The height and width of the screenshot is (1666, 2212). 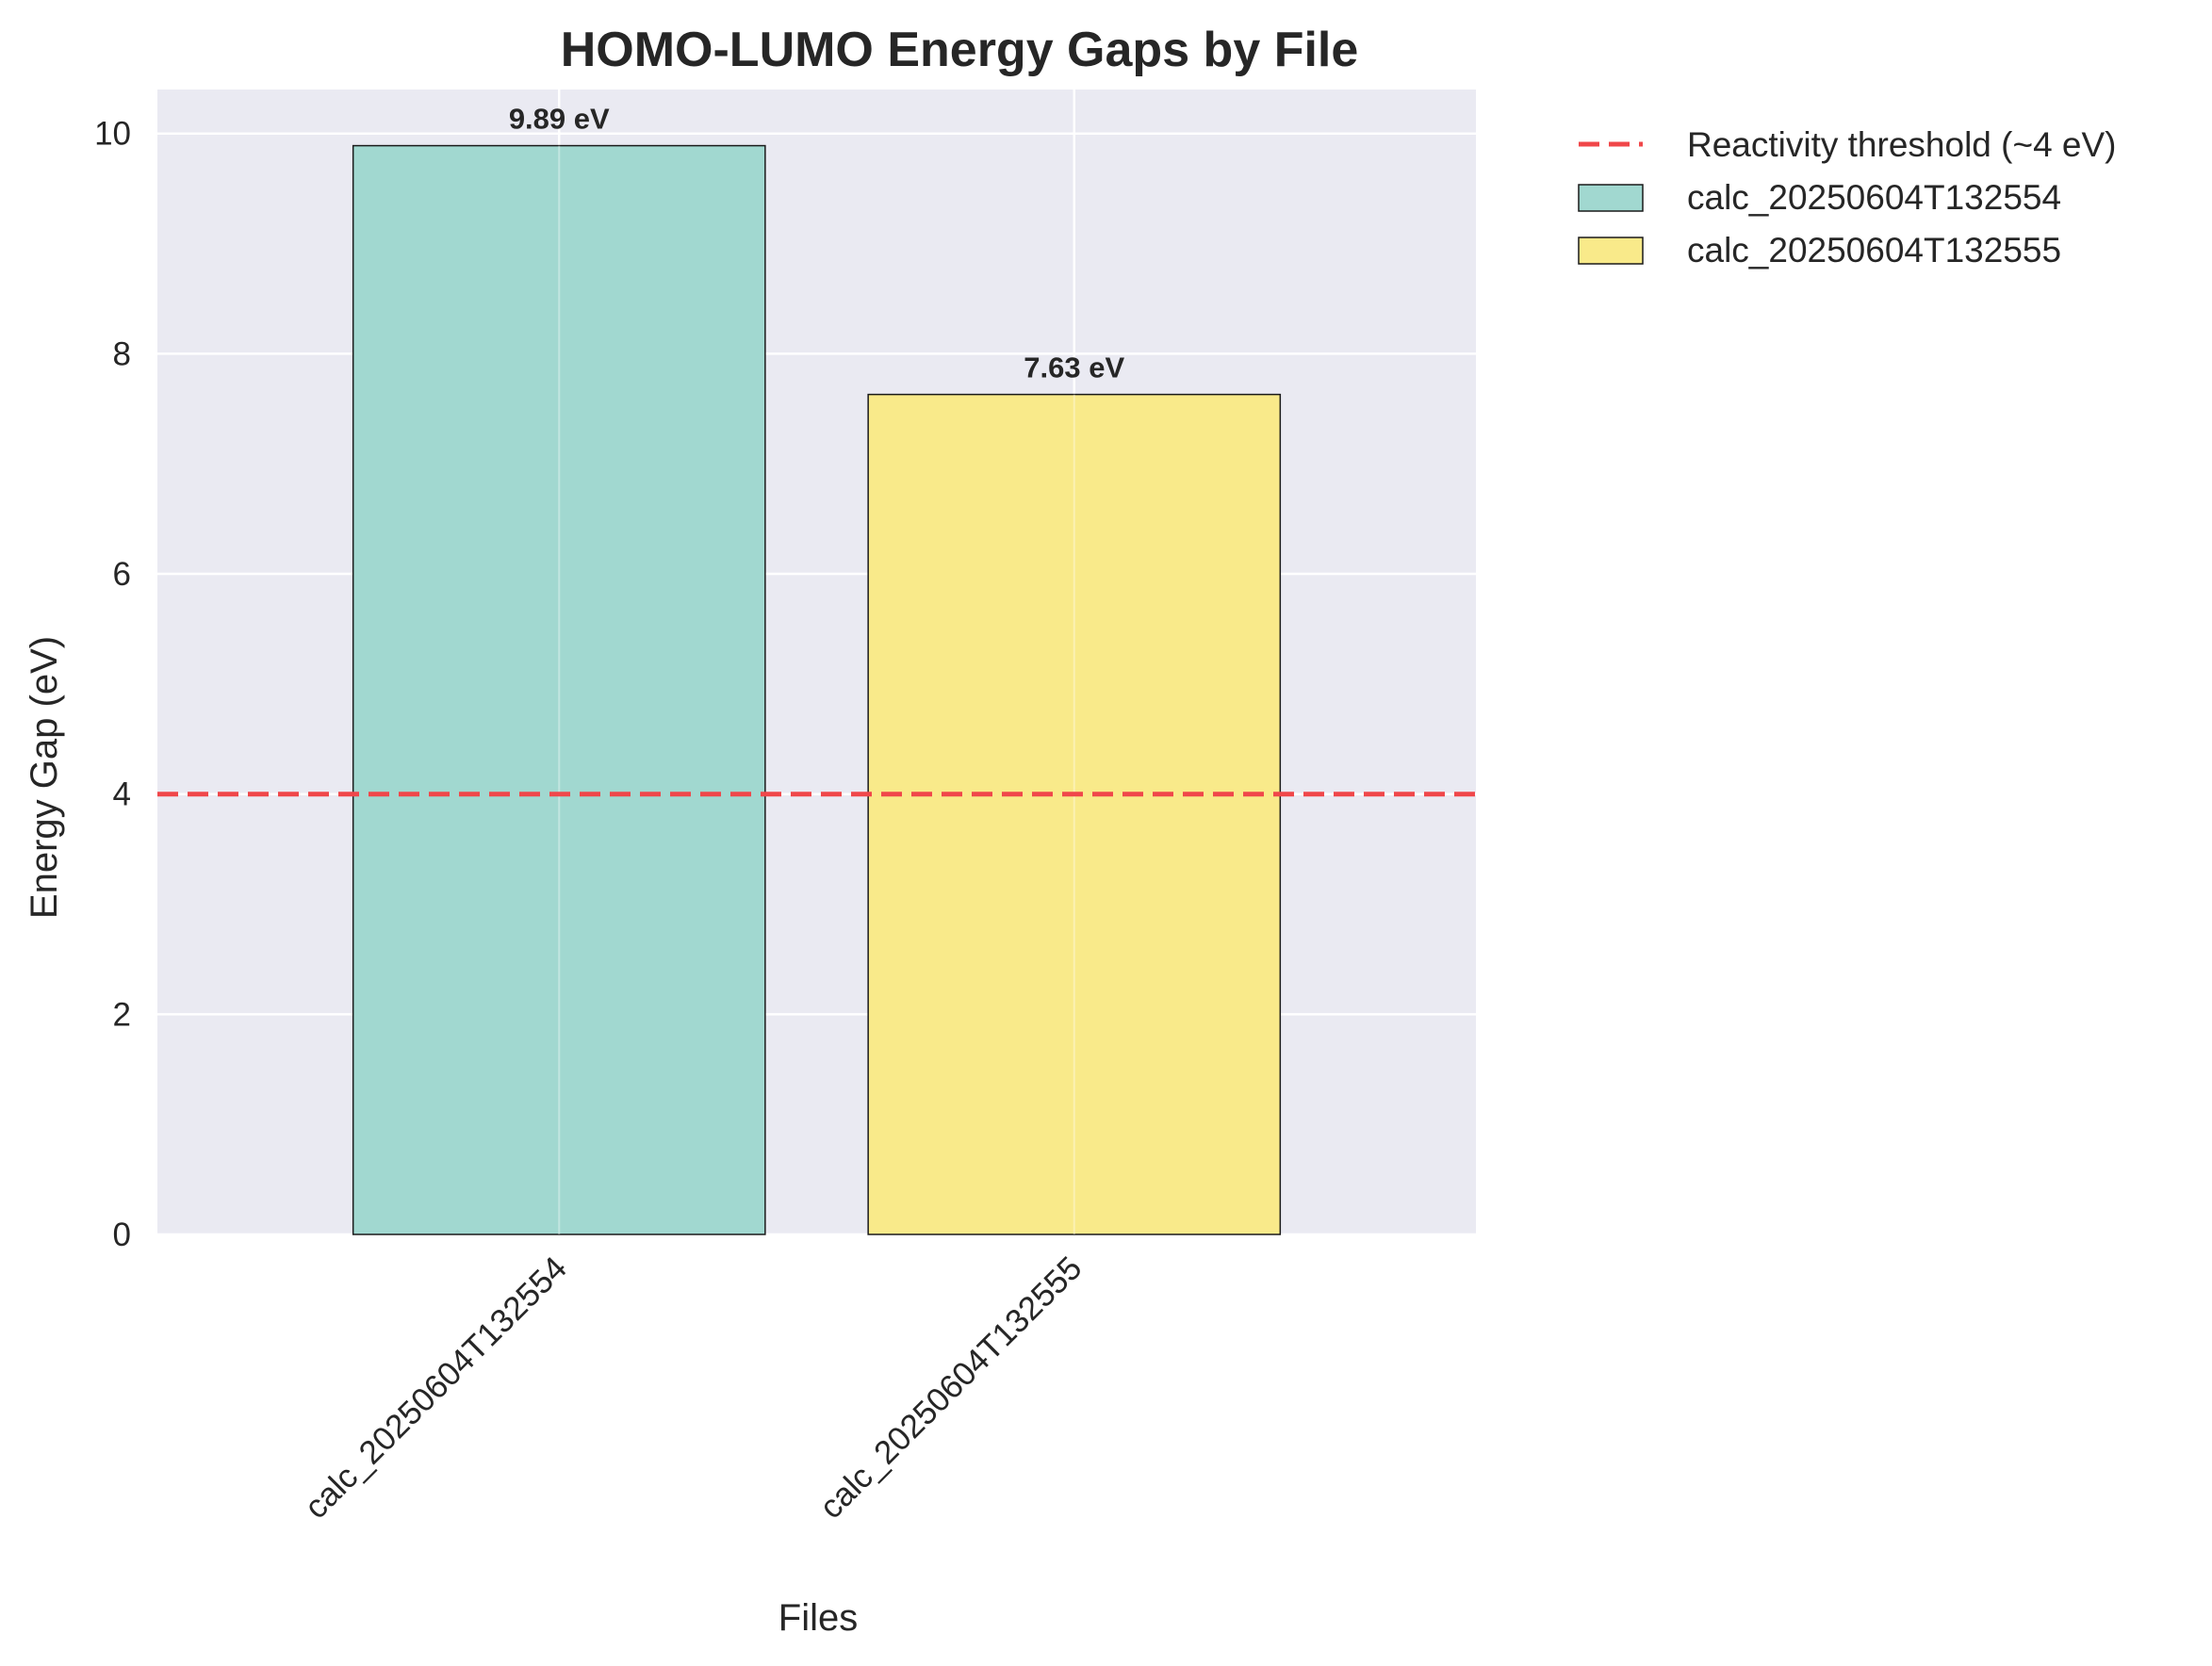 What do you see at coordinates (112, 134) in the screenshot?
I see `y-tick-label: 10` at bounding box center [112, 134].